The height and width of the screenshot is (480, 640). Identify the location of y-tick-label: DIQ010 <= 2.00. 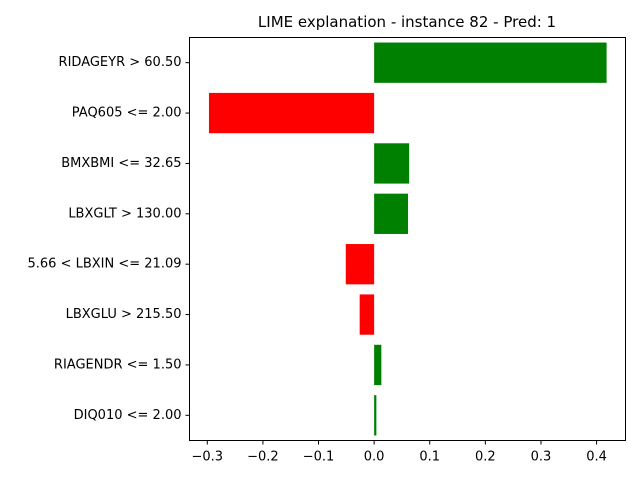
(128, 415).